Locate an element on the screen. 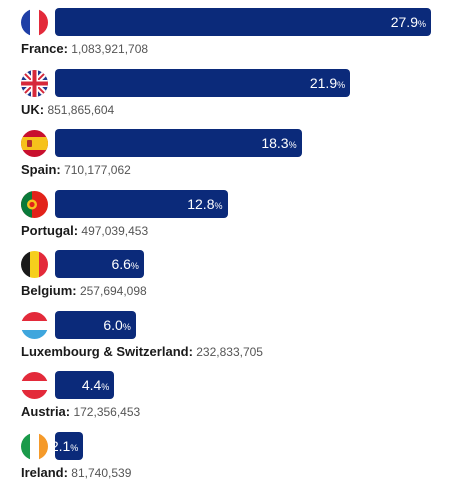 The height and width of the screenshot is (486, 474). bar-value-number: 18.3 is located at coordinates (275, 143).